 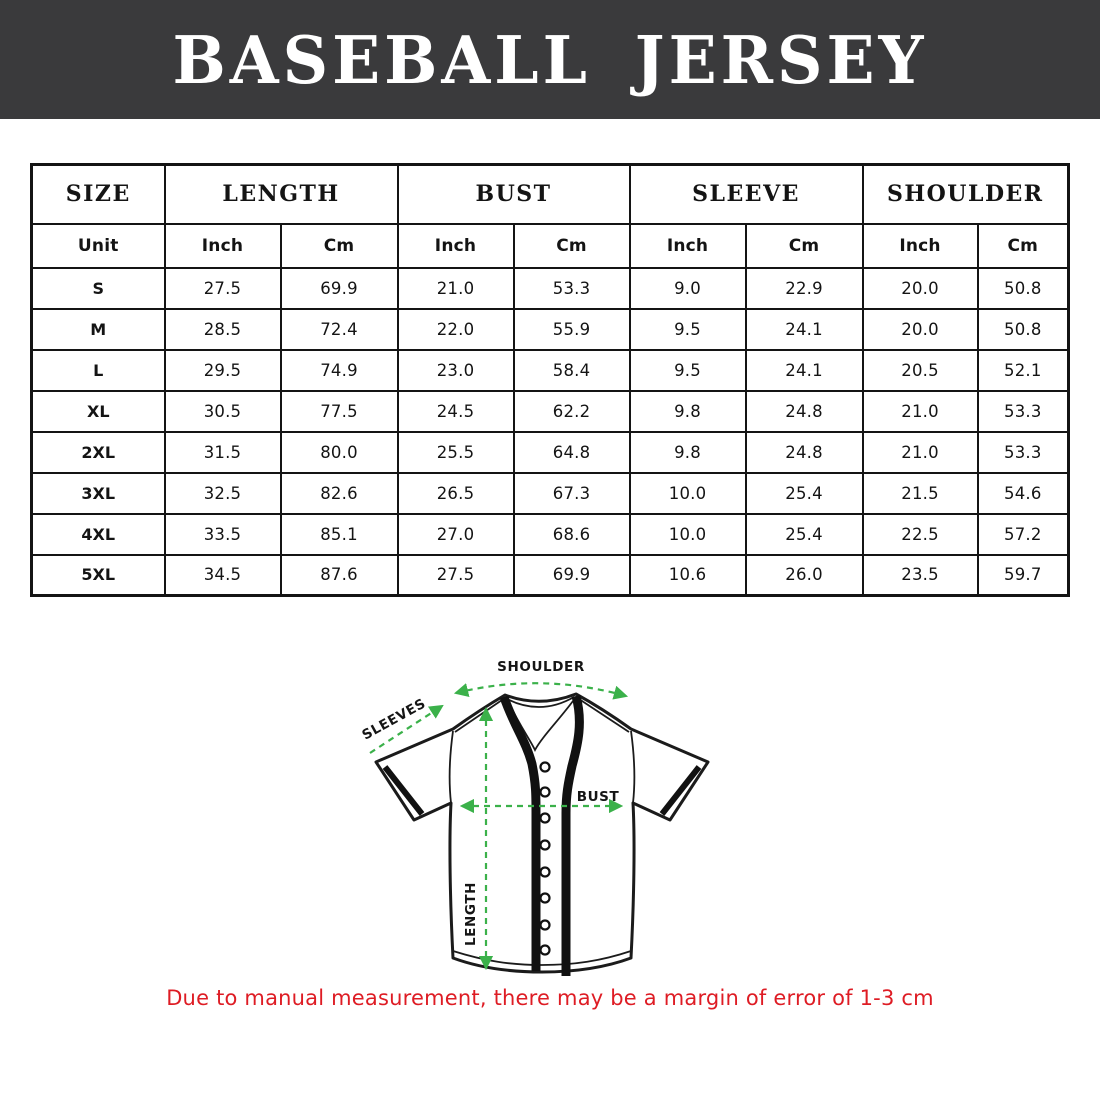 What do you see at coordinates (965, 194) in the screenshot?
I see `header-shoulder: SHOULDER` at bounding box center [965, 194].